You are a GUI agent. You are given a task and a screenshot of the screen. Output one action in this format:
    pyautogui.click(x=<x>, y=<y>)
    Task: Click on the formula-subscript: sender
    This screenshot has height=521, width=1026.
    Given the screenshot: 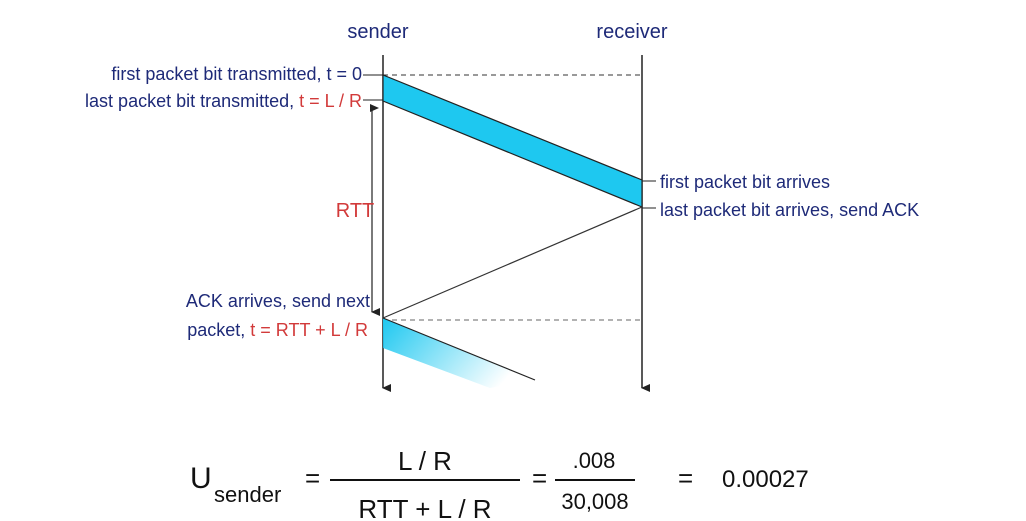 What is the action you would take?
    pyautogui.click(x=247, y=494)
    